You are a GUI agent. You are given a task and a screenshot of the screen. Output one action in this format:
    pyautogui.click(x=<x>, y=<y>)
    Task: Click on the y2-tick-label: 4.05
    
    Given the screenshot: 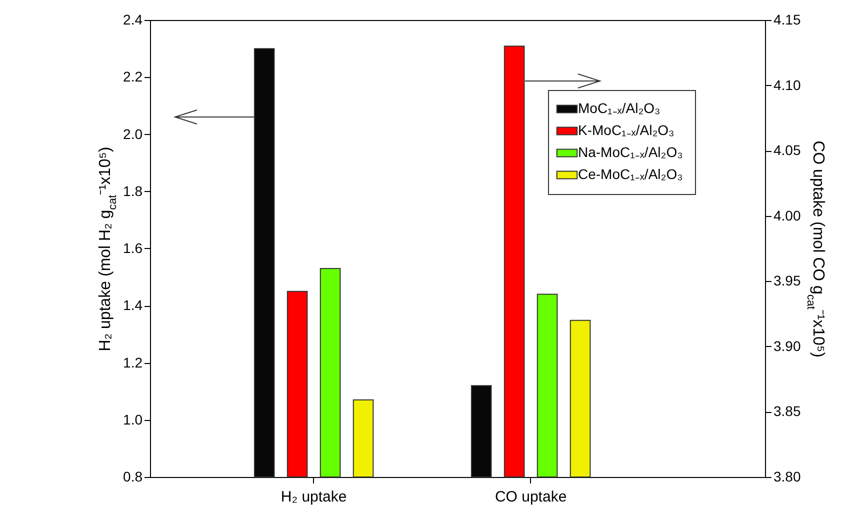 What is the action you would take?
    pyautogui.click(x=787, y=150)
    